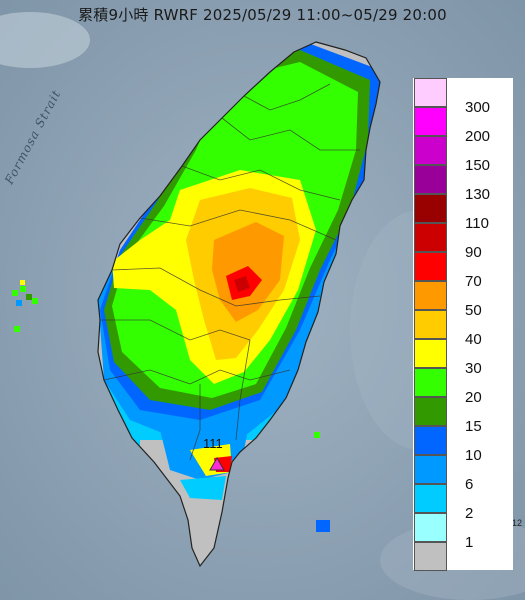 This screenshot has height=600, width=525. What do you see at coordinates (213, 443) in the screenshot?
I see `max-rainfall-value: 111` at bounding box center [213, 443].